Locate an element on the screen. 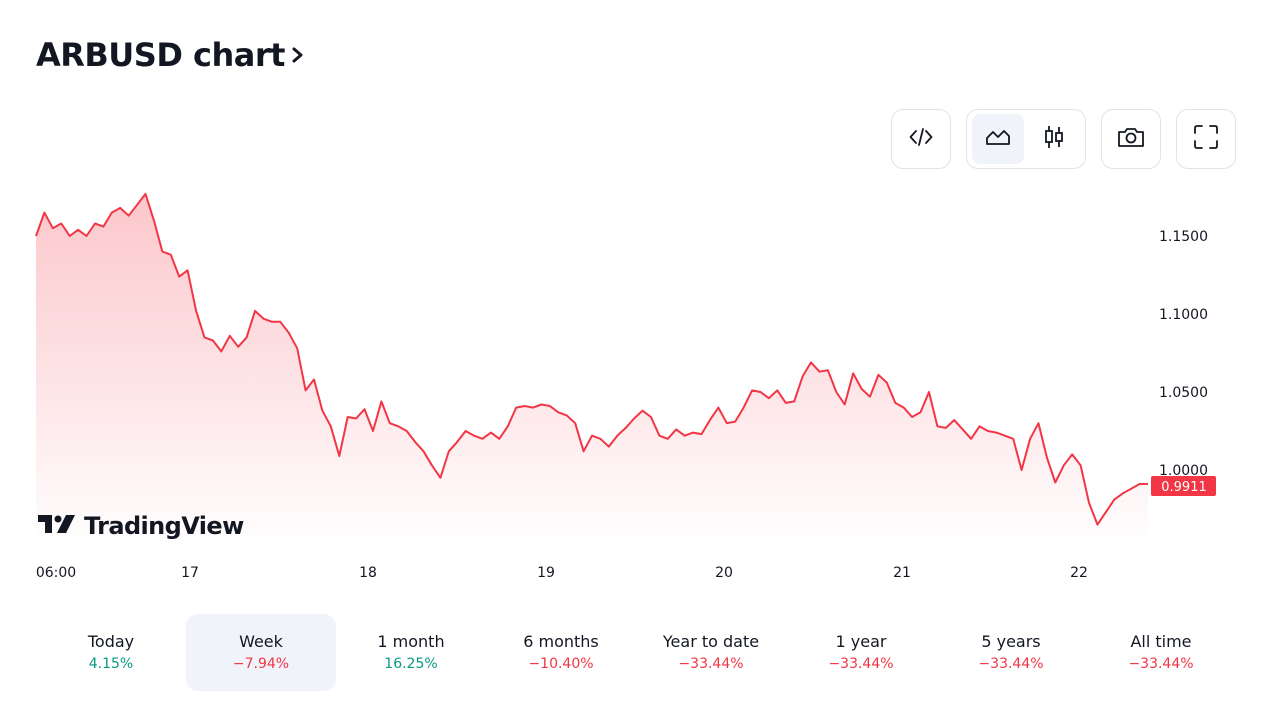 Image resolution: width=1280 pixels, height=720 pixels. y-axis: 1.1500 1.1000 1.0500 1.0000 is located at coordinates (1183, 354).